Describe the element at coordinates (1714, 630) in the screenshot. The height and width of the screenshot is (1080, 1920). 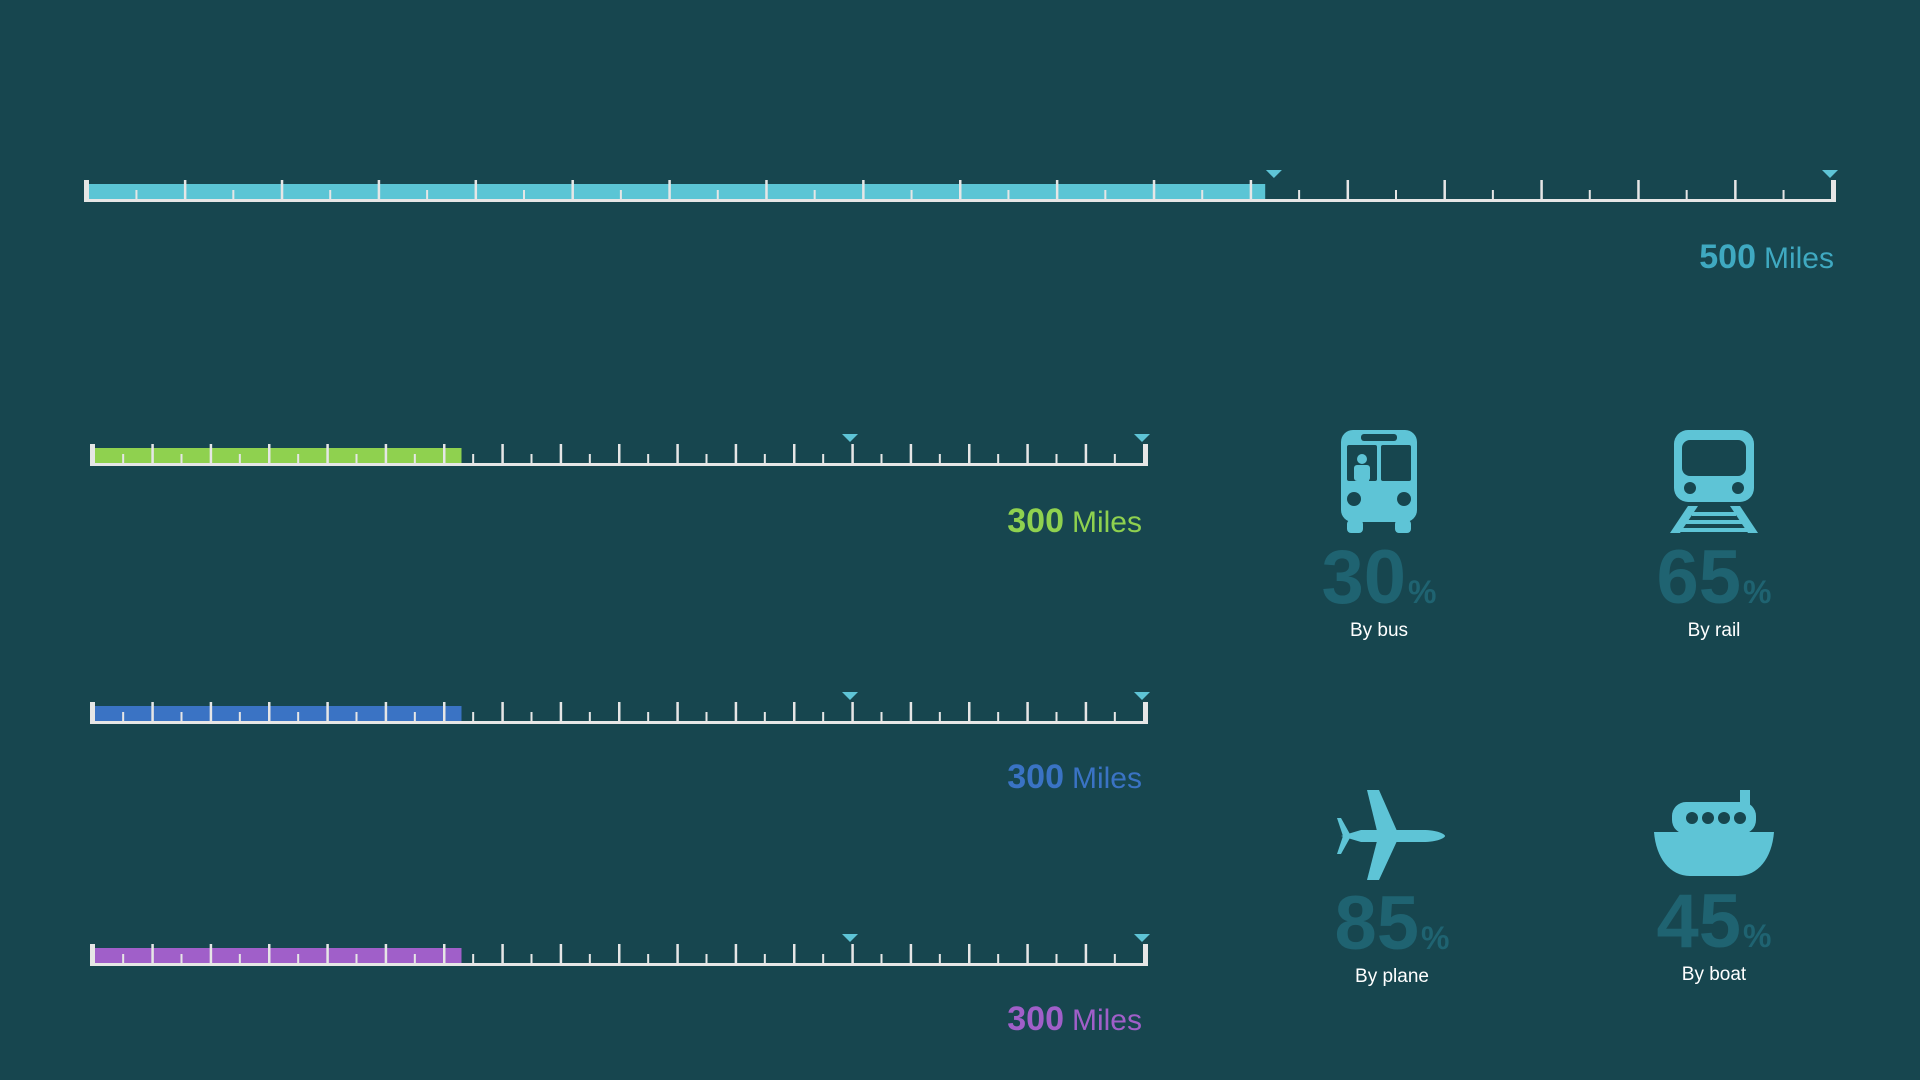
I see `stat-rail-caption: By rail` at that location.